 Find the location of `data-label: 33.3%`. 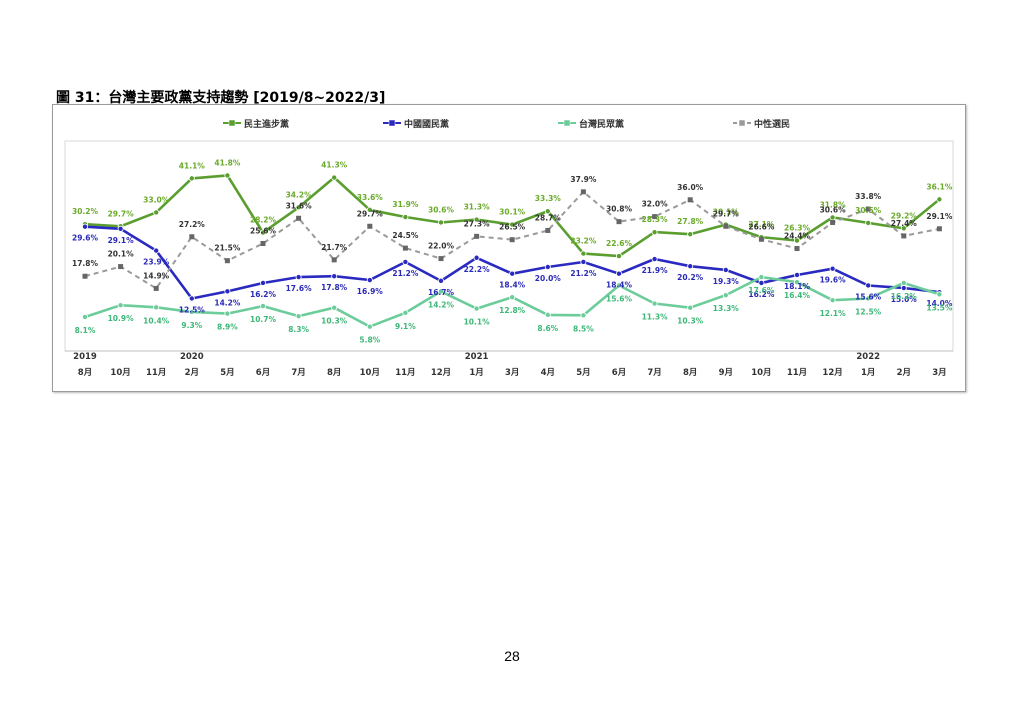

data-label: 33.3% is located at coordinates (548, 198).